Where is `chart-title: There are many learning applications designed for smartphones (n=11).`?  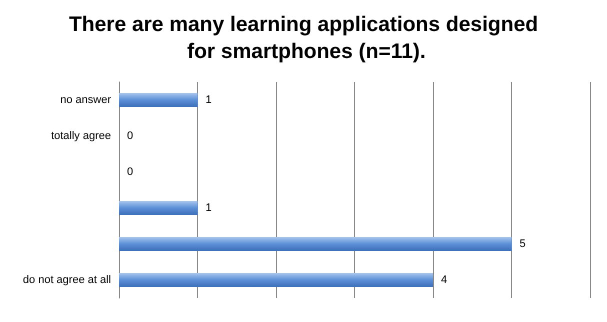 chart-title: There are many learning applications designed for smartphones (n=11). is located at coordinates (303, 38).